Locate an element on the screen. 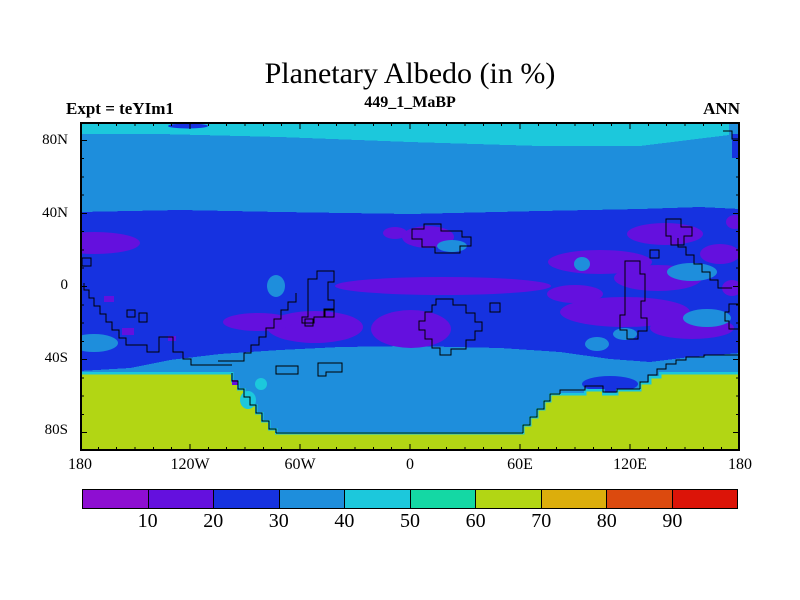 This screenshot has width=800, height=600. y-tick-label: 80N is located at coordinates (55, 140).